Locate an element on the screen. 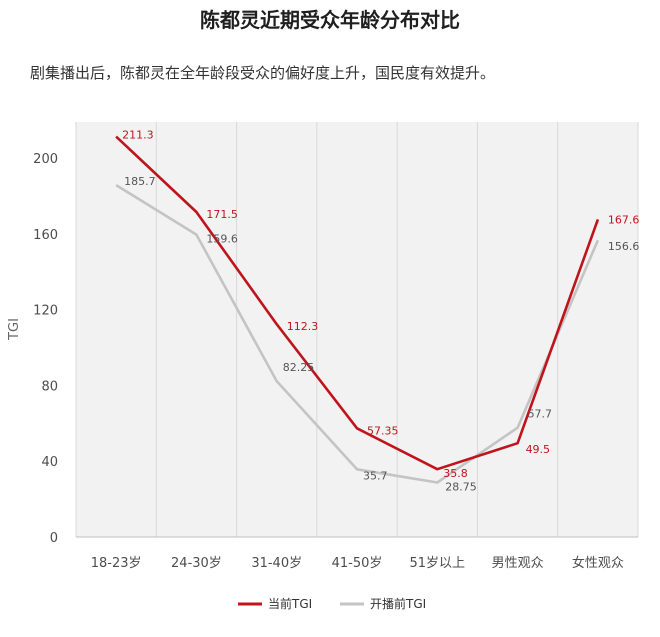 Image resolution: width=660 pixels, height=637 pixels. x-axis: 18-23岁 24-30岁 31-40岁 41-50岁 51岁以上 男性观众 女性观众 is located at coordinates (357, 553).